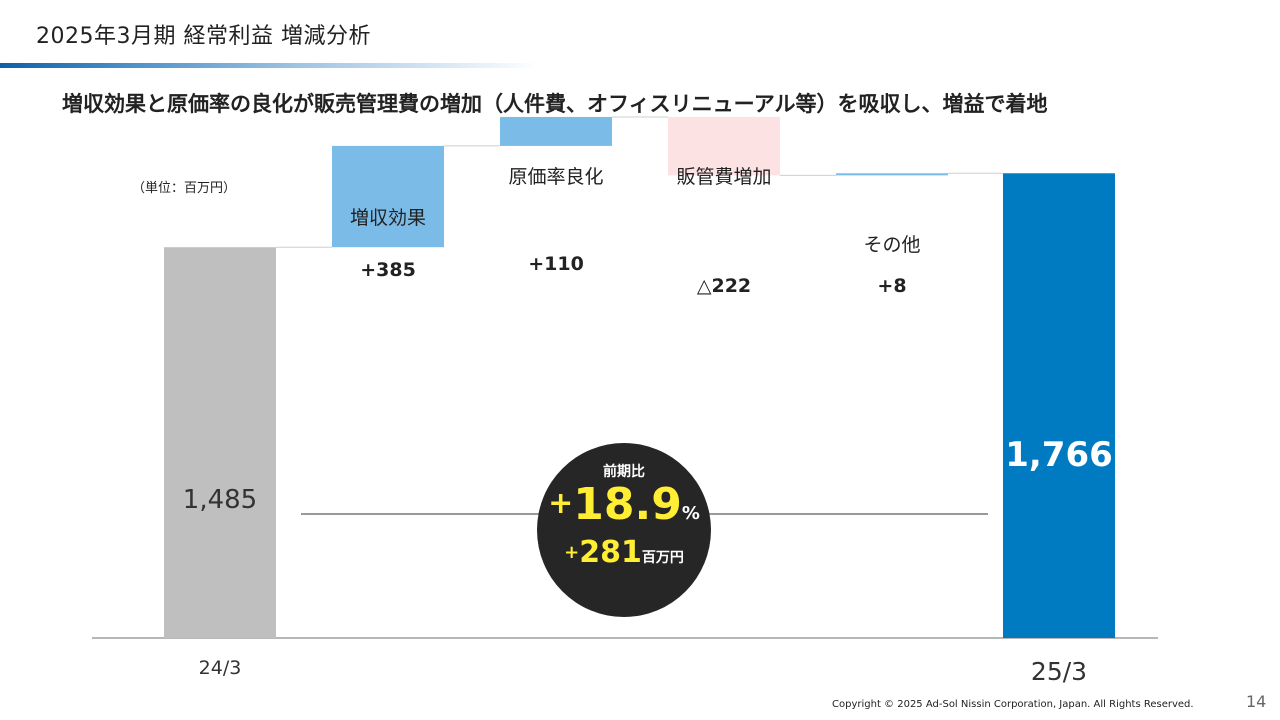 This screenshot has width=1280, height=720. What do you see at coordinates (556, 264) in the screenshot?
I see `value-label-2: +110` at bounding box center [556, 264].